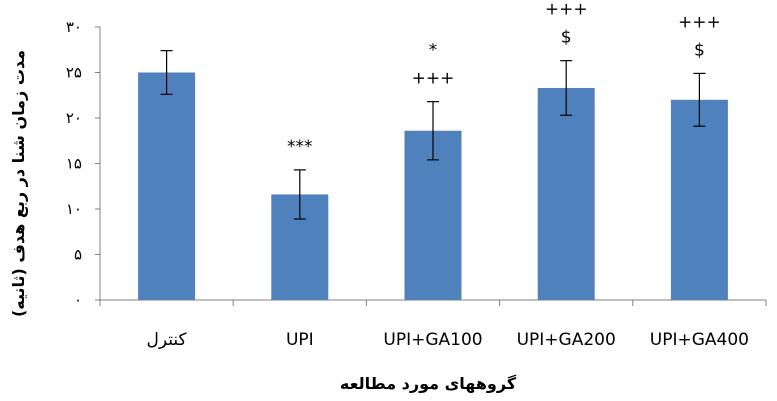  I want to click on significance-mark: *, so click(433, 51).